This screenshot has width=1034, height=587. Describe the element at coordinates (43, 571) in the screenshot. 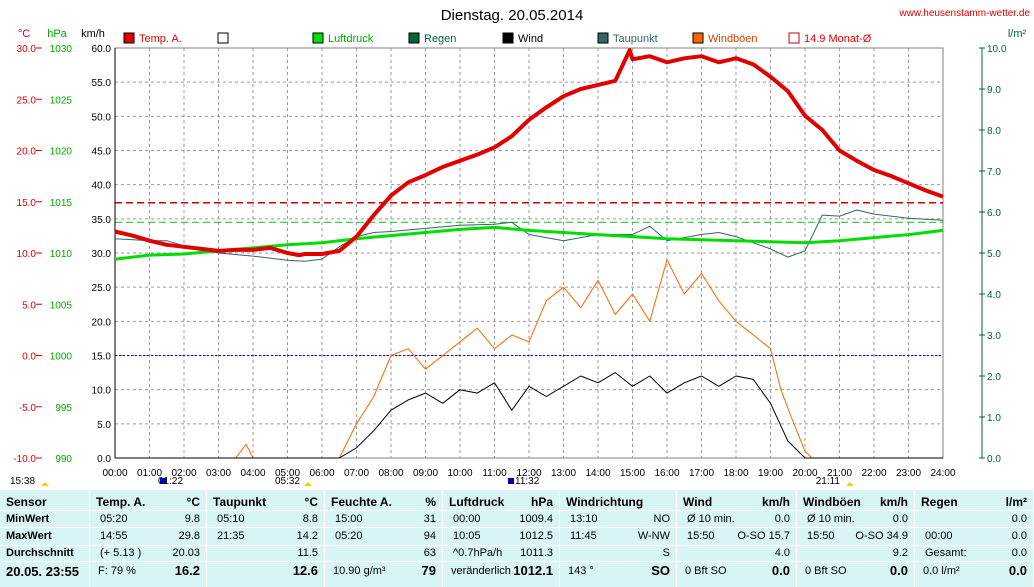

I see `footer-timestamp: 20.05. 23:55` at that location.